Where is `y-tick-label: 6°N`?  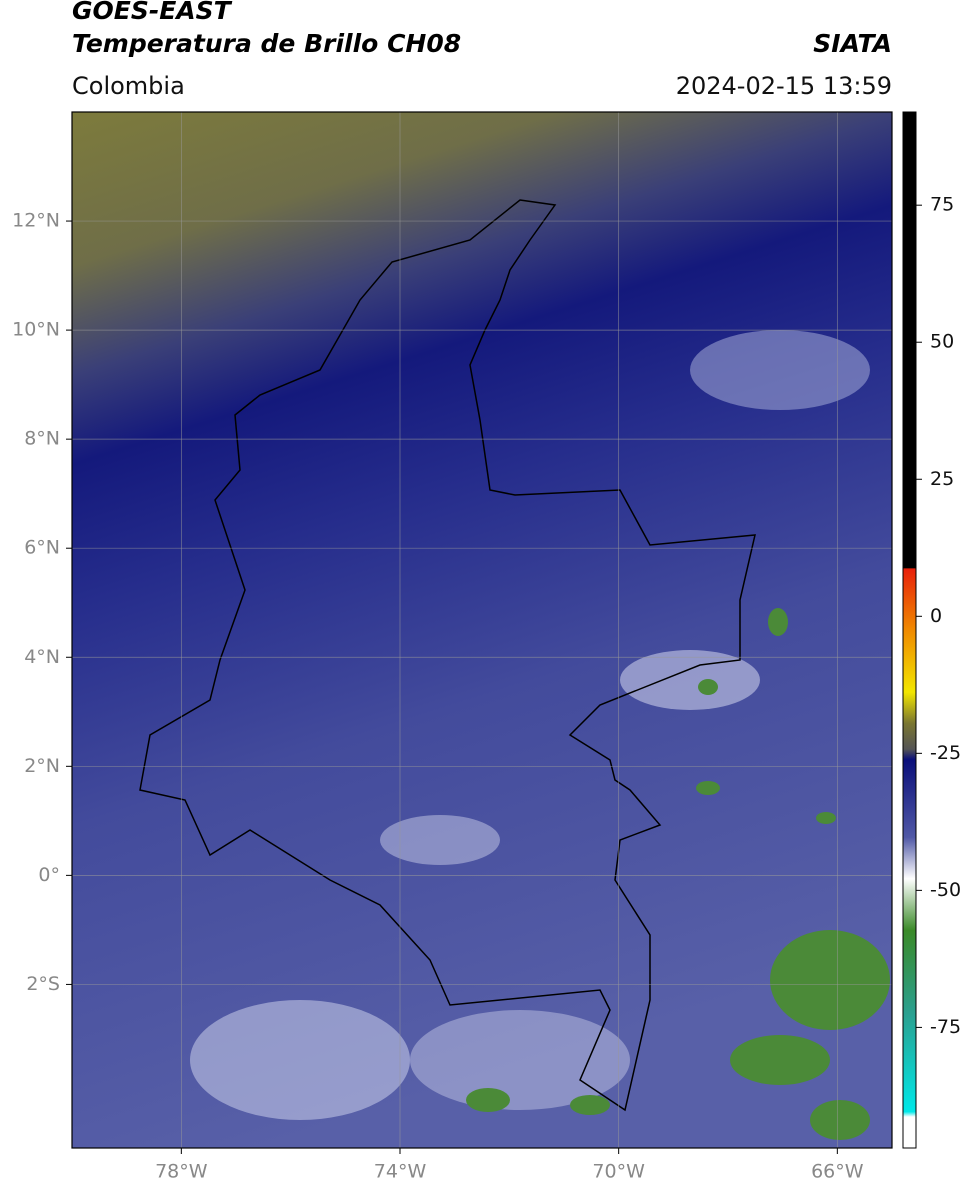
y-tick-label: 6°N is located at coordinates (42, 548).